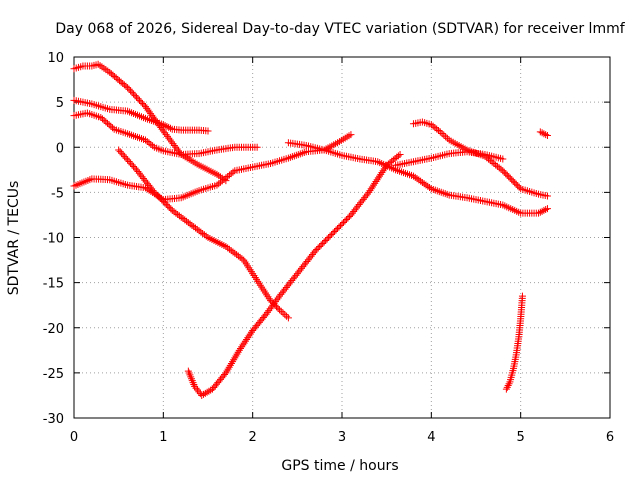 The height and width of the screenshot is (480, 640). I want to click on y-tick-label: 0, so click(60, 148).